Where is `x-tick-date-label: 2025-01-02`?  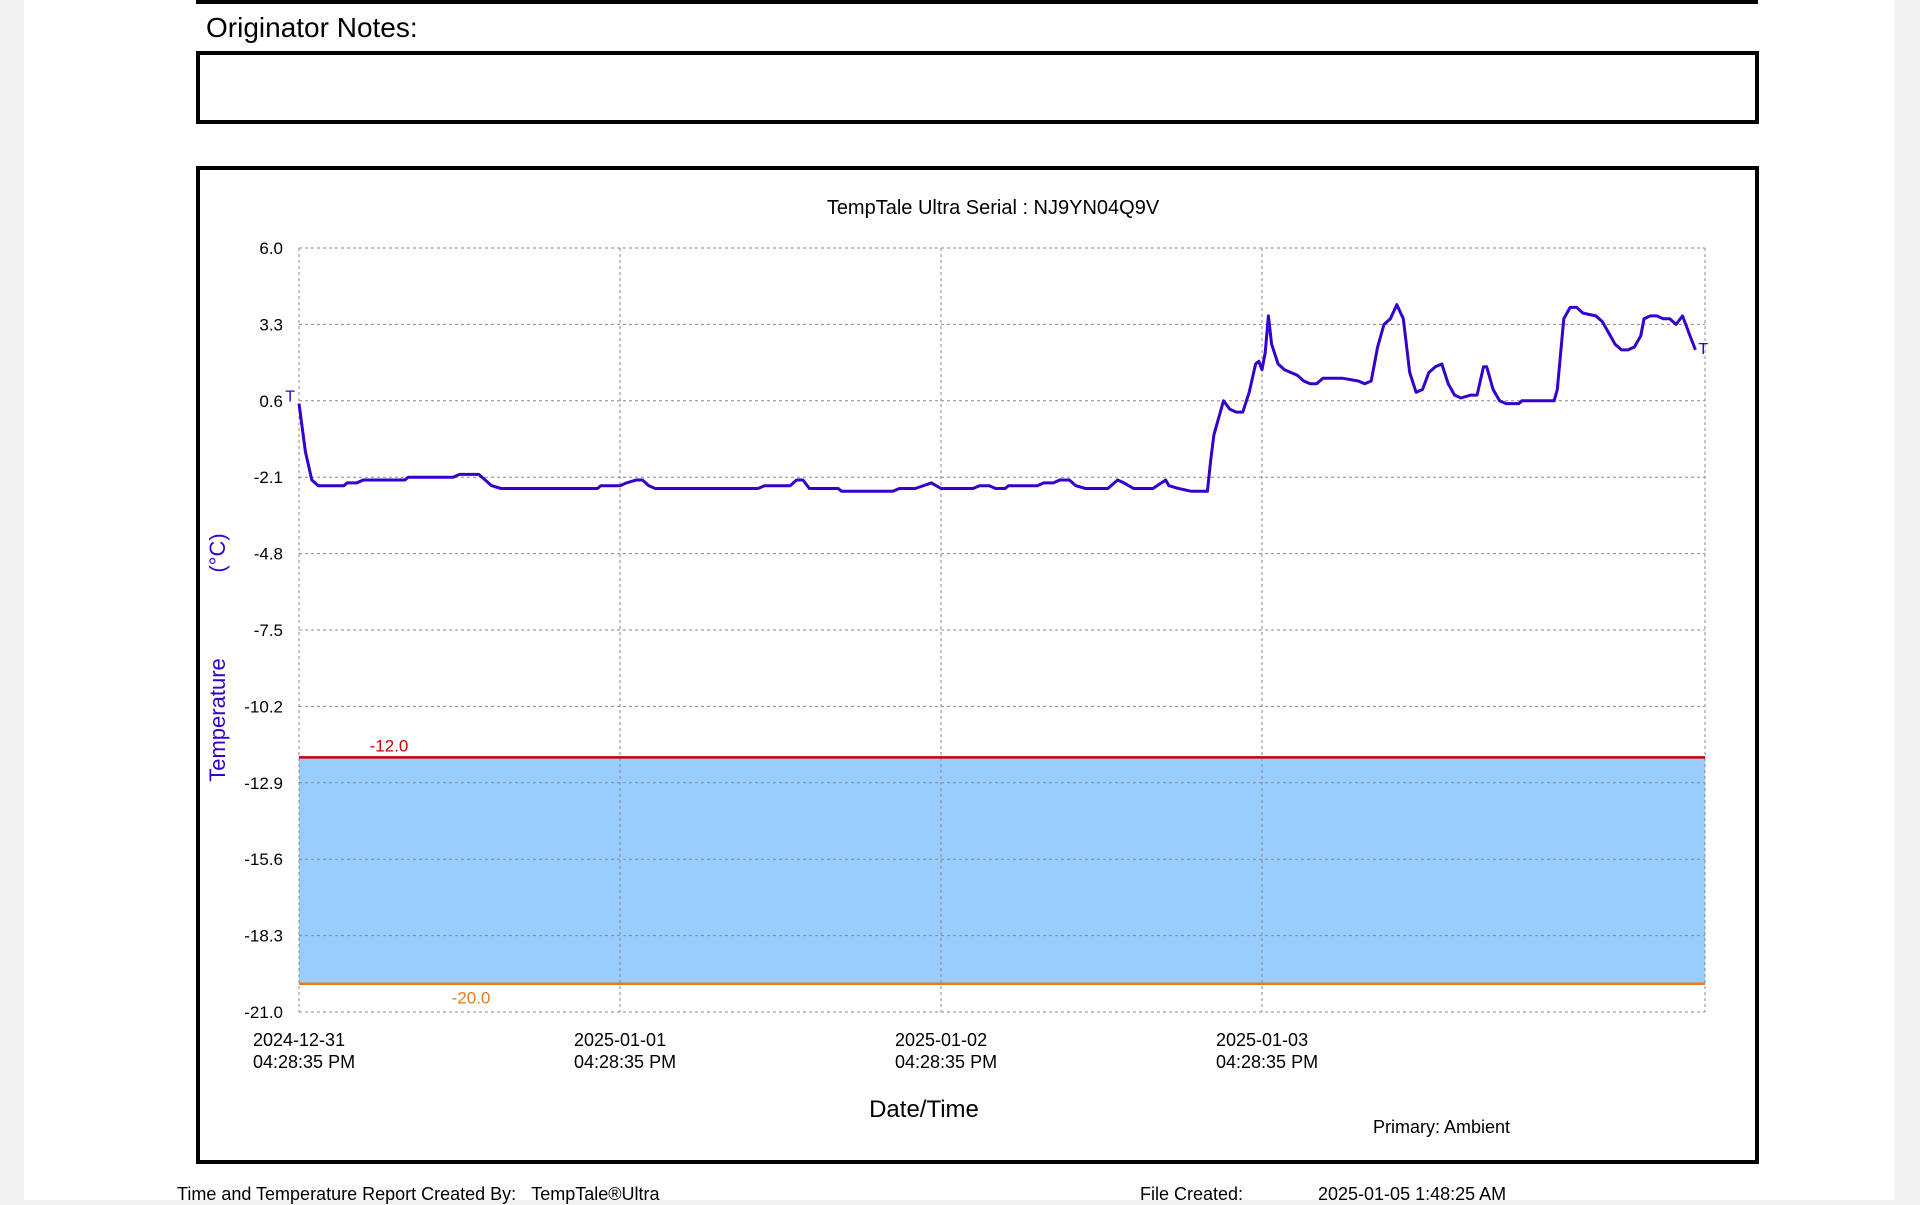
x-tick-date-label: 2025-01-02 is located at coordinates (941, 1040).